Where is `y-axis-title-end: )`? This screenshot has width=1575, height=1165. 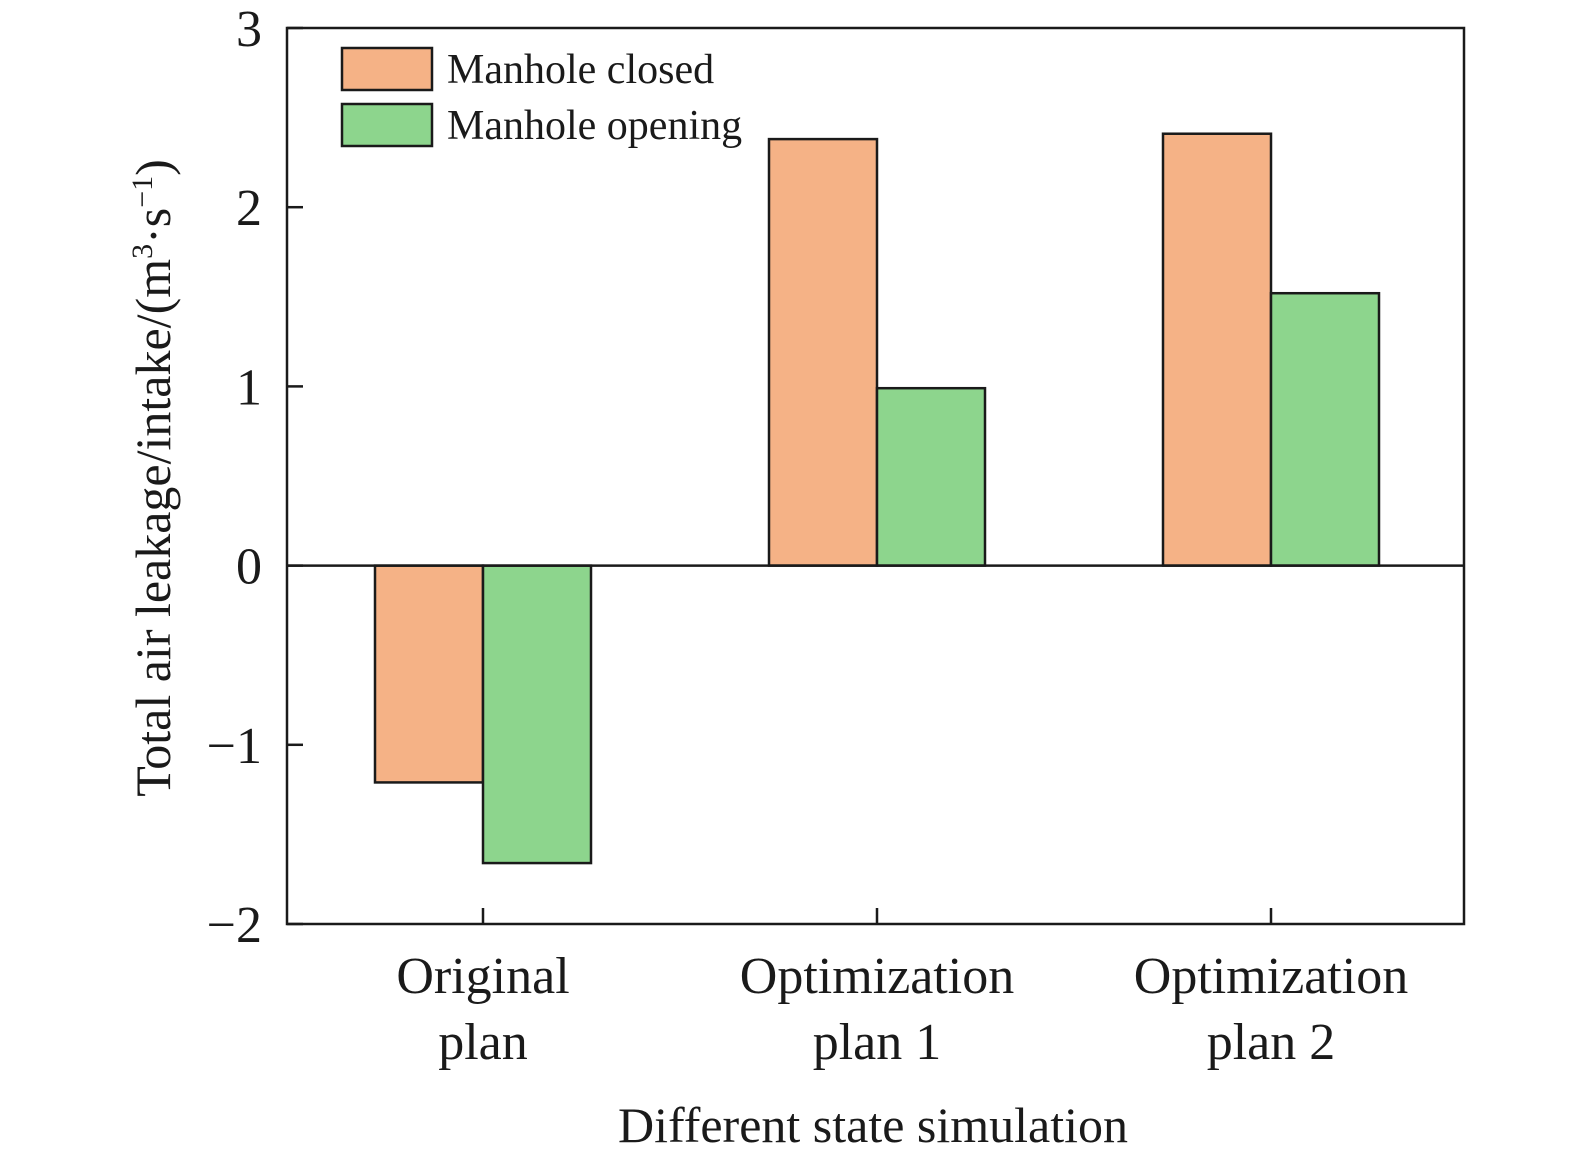 y-axis-title-end: ) is located at coordinates (153, 167).